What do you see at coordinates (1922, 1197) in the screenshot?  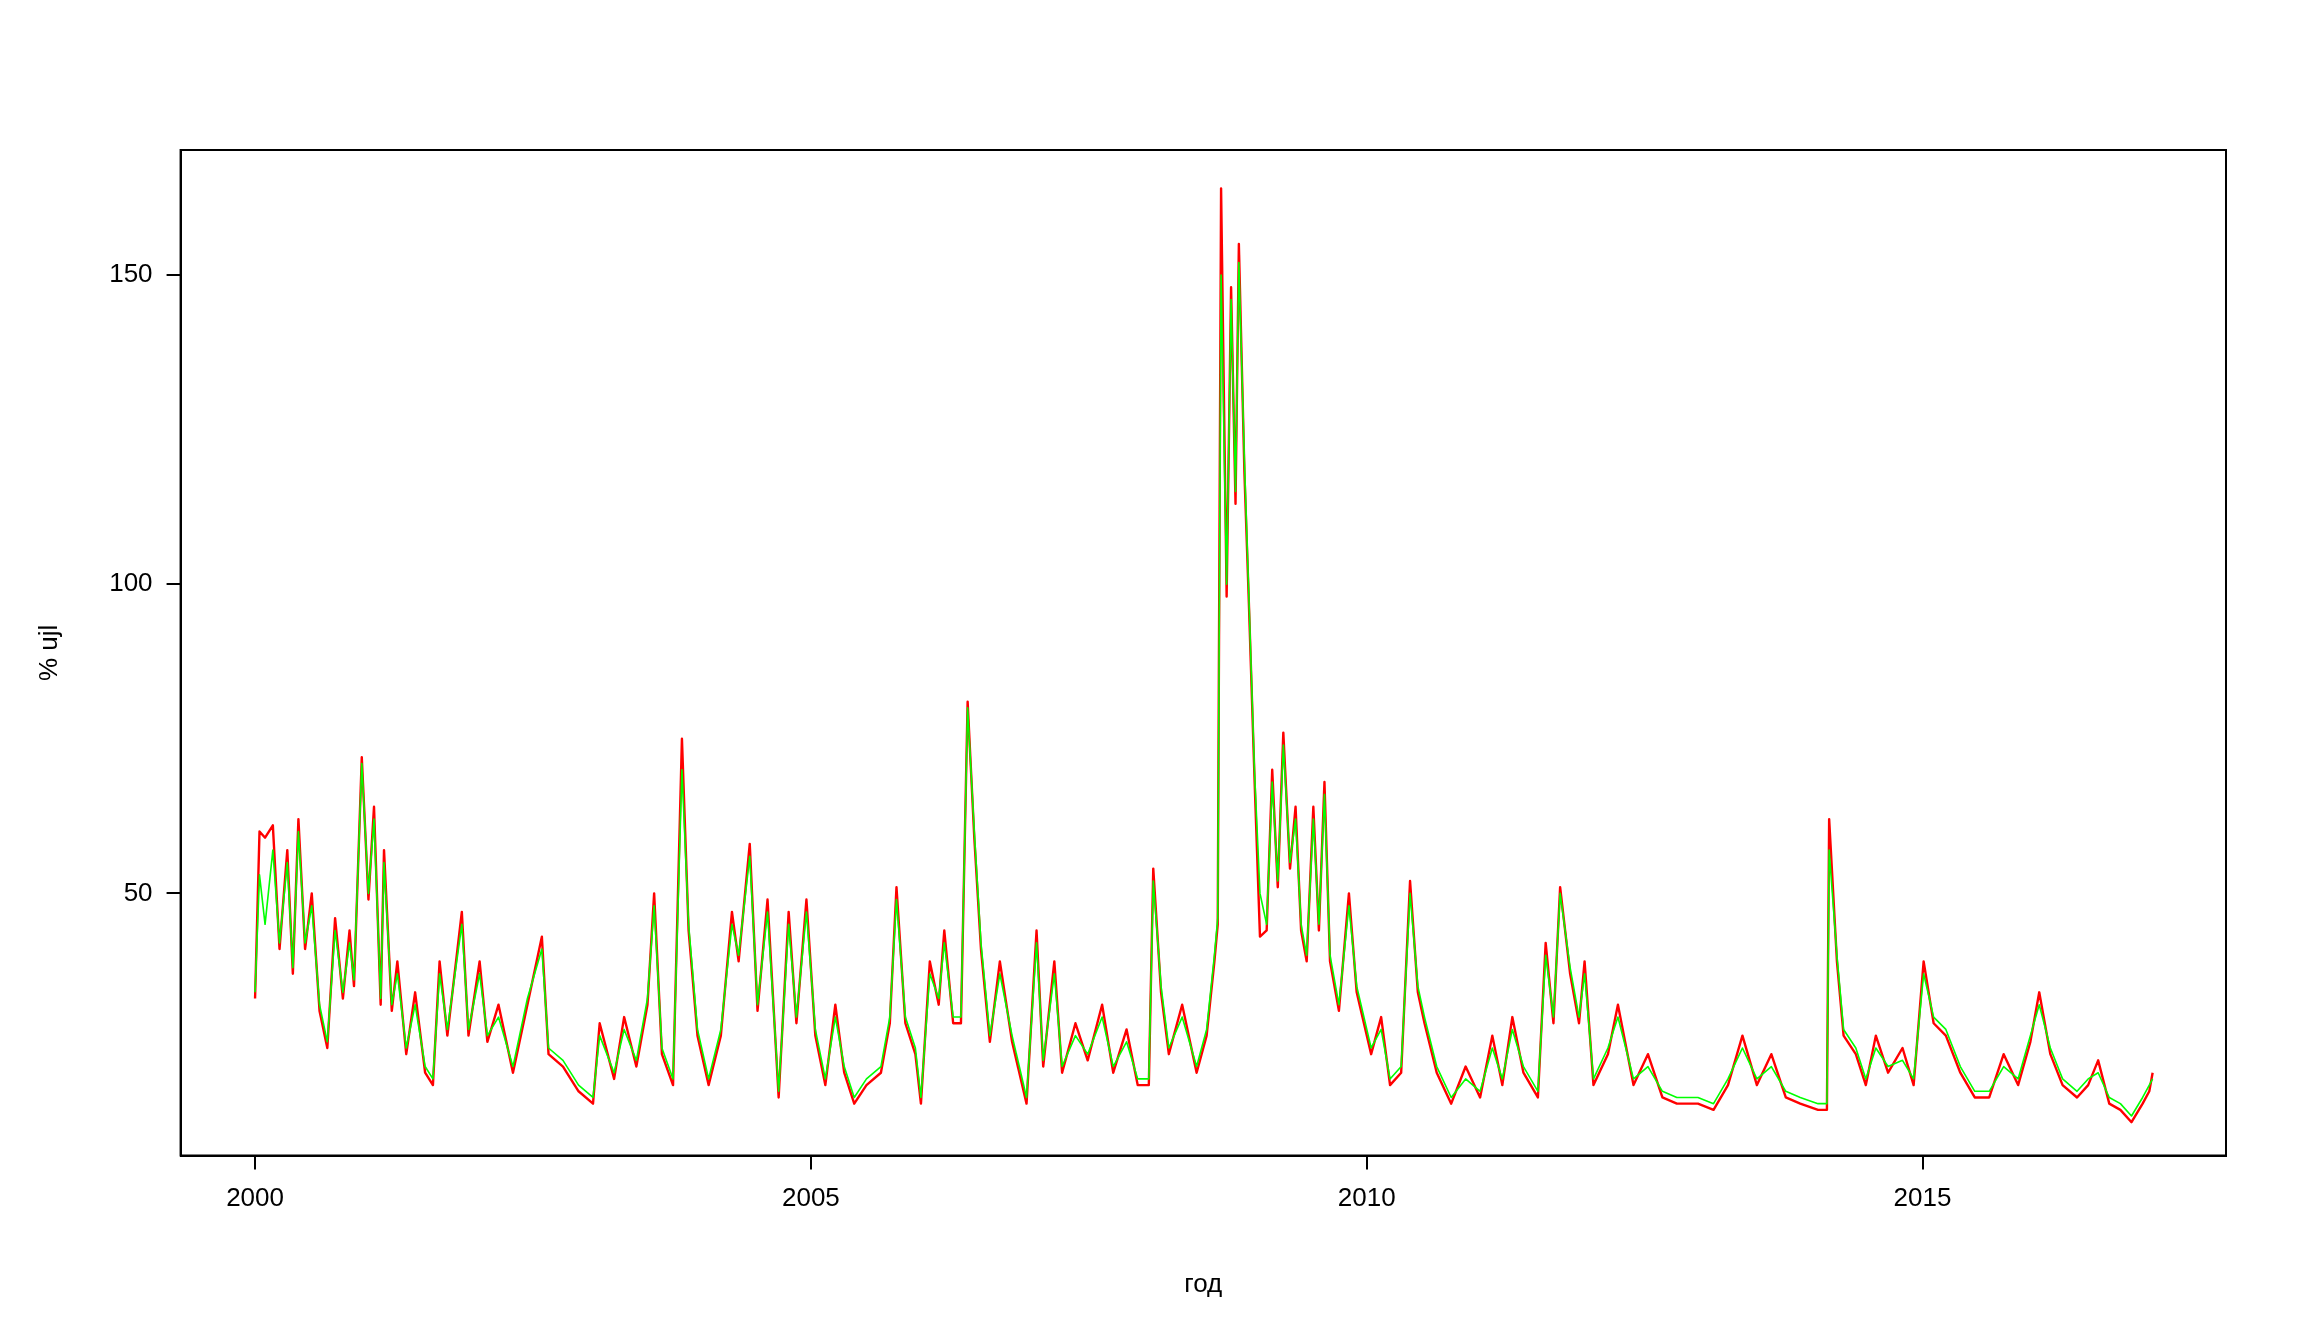 I see `x-tick-label: 2015` at bounding box center [1922, 1197].